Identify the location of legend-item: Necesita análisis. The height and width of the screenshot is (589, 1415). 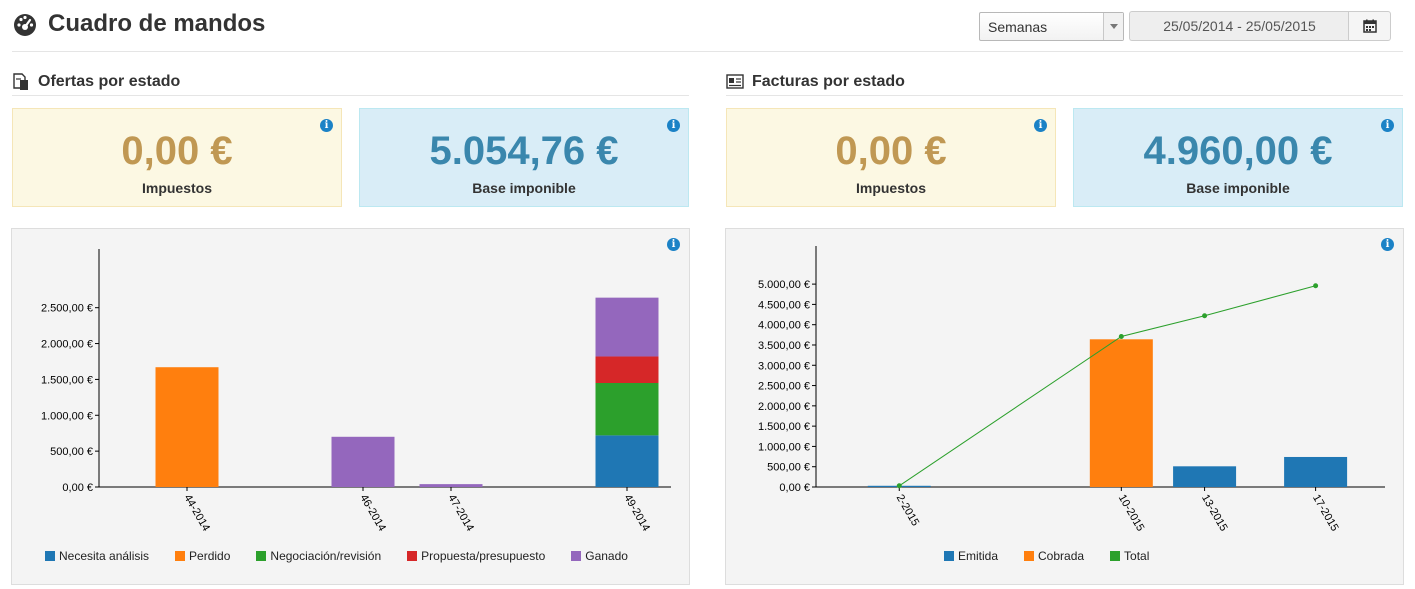
(97, 556).